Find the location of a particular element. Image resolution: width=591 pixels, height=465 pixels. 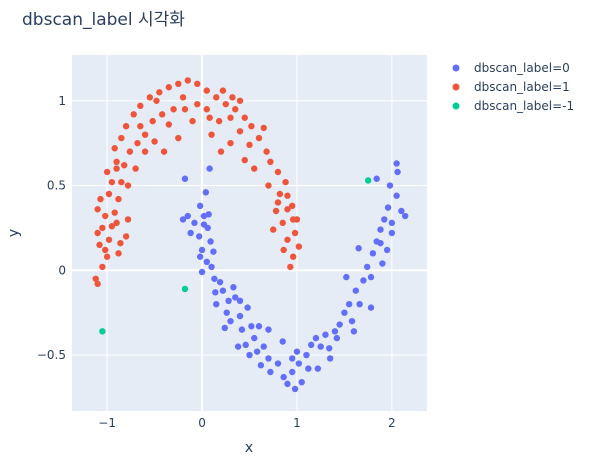

chart-title: dbscan_label 시각화 is located at coordinates (103, 20).